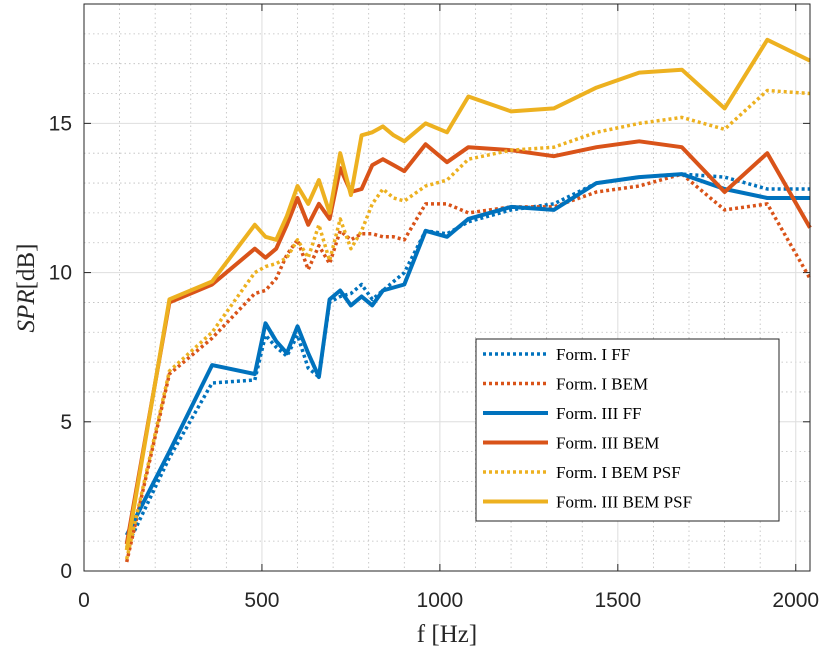 Image resolution: width=830 pixels, height=659 pixels. What do you see at coordinates (66, 422) in the screenshot?
I see `y-tick-label: 5` at bounding box center [66, 422].